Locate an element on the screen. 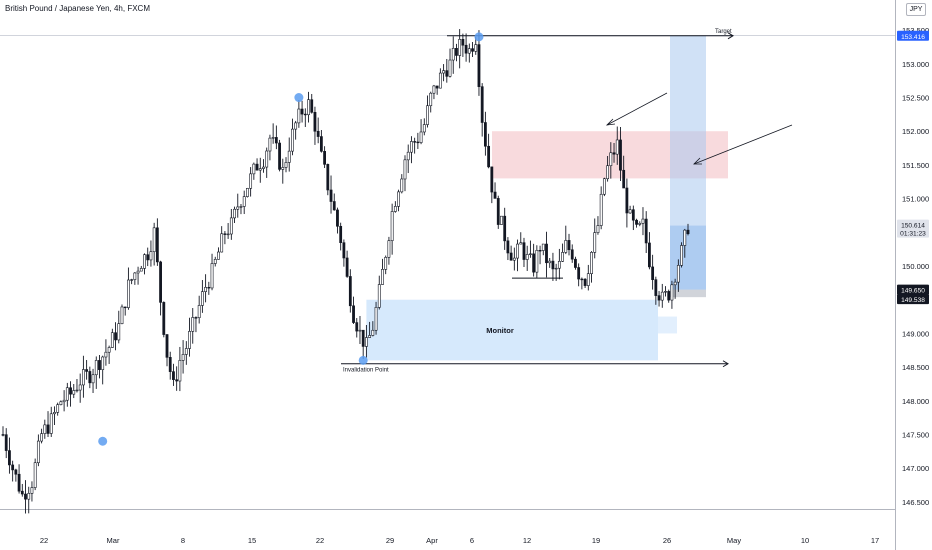  monitor-zone-tail is located at coordinates (667, 325).